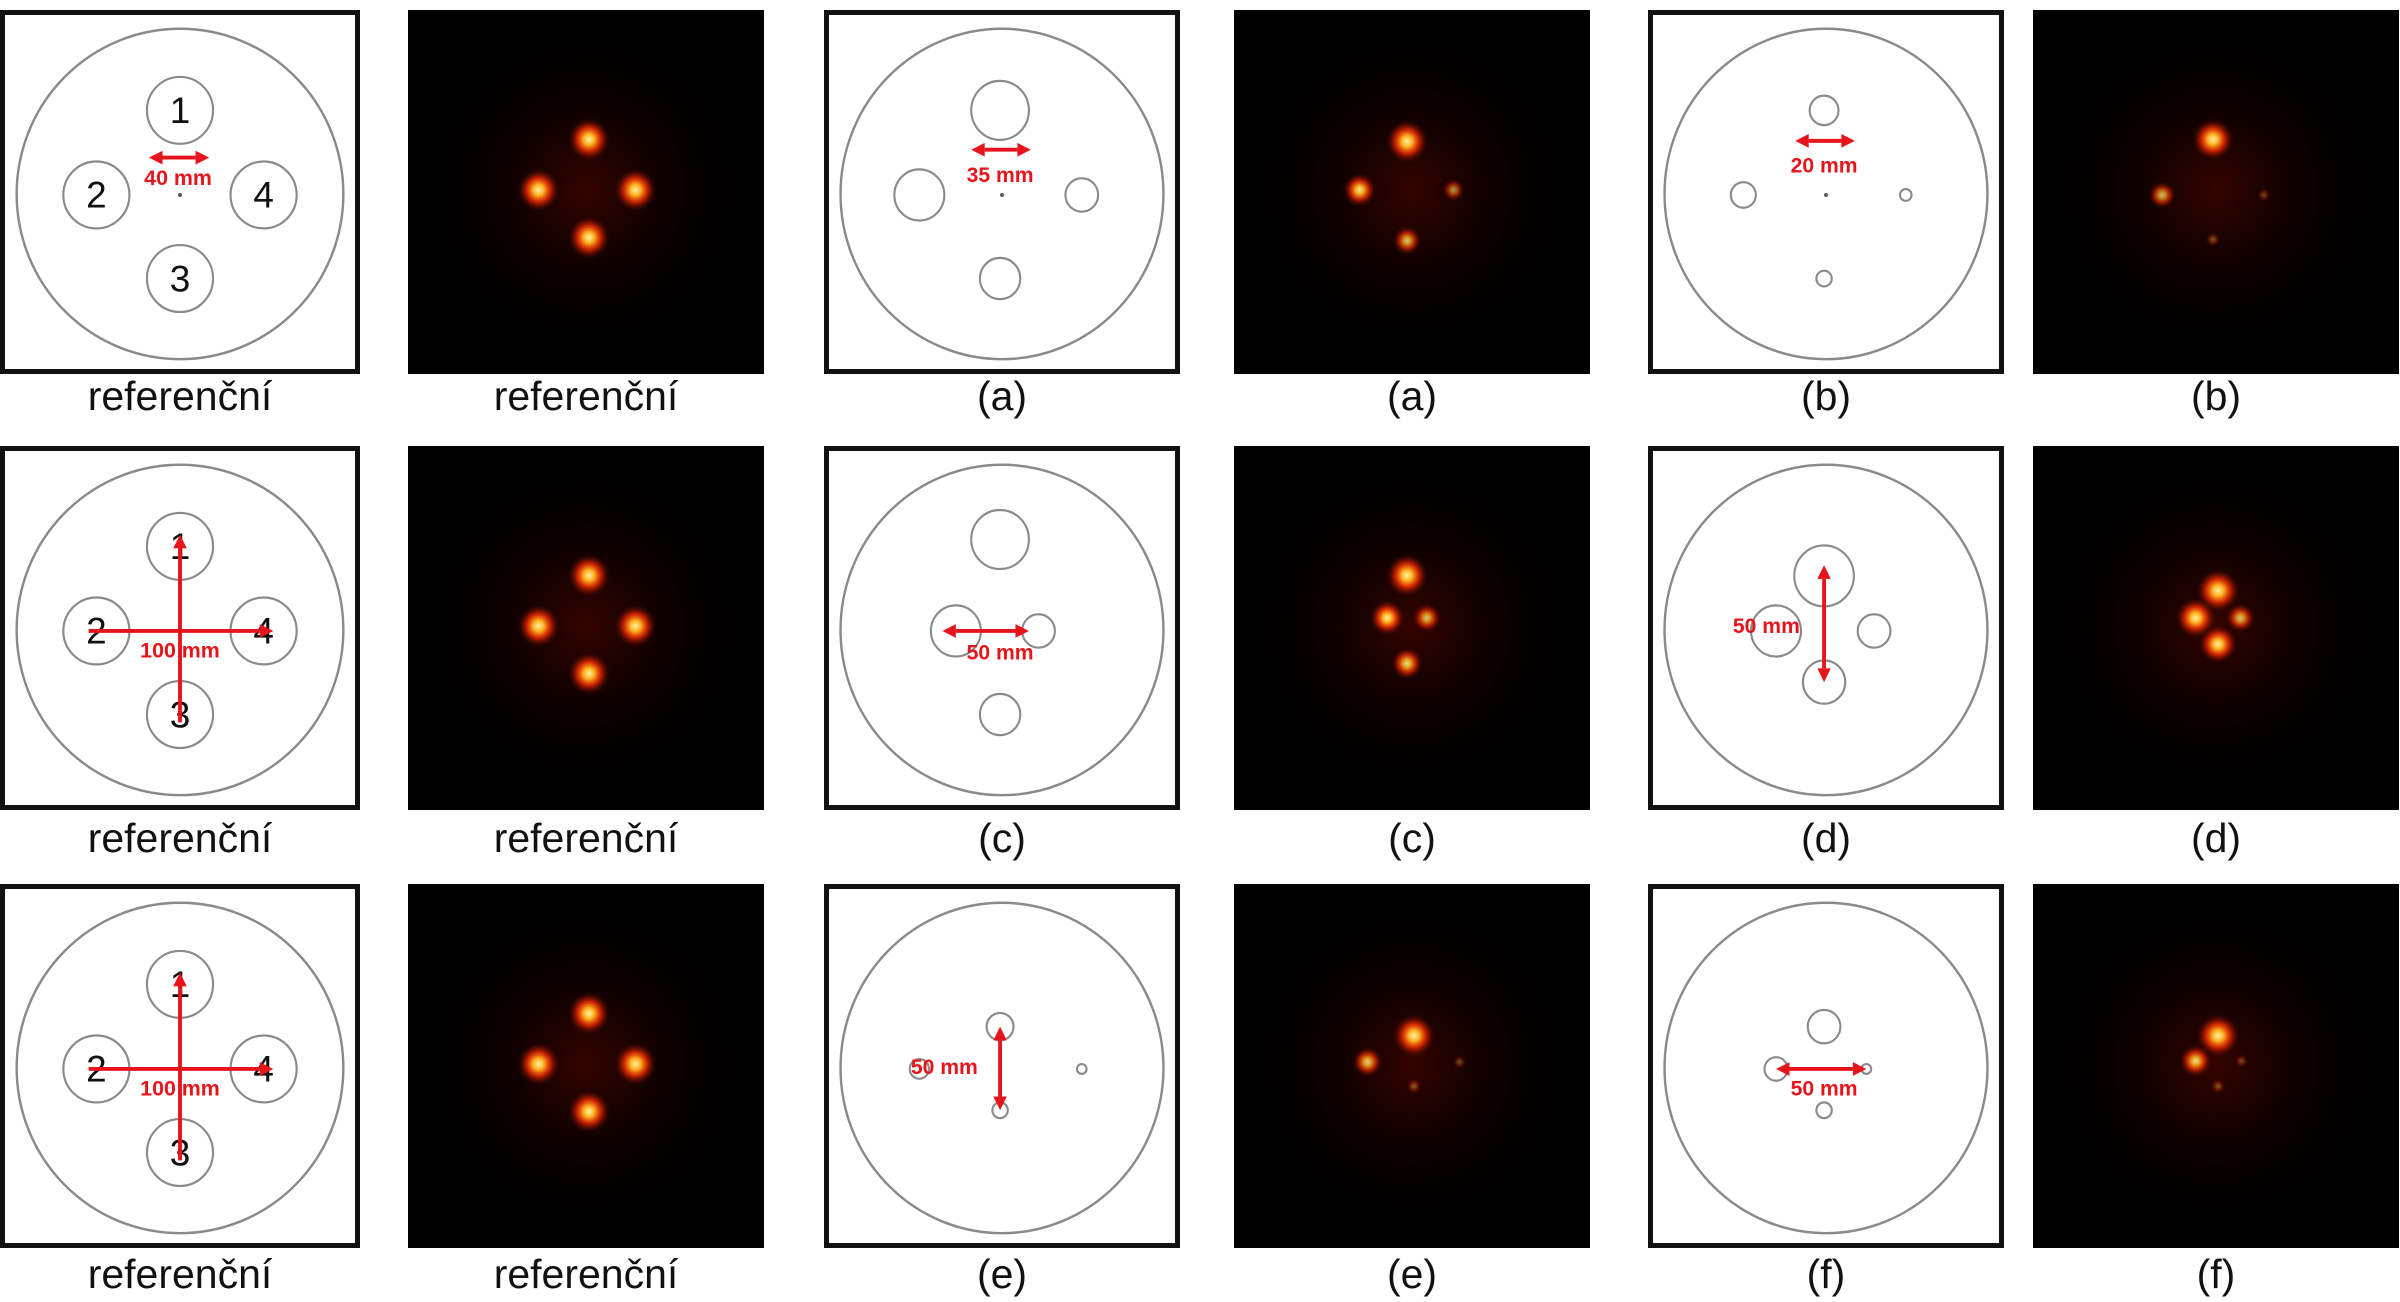 Image resolution: width=2400 pixels, height=1302 pixels. What do you see at coordinates (1000, 175) in the screenshot?
I see `distance-label: 35 mm` at bounding box center [1000, 175].